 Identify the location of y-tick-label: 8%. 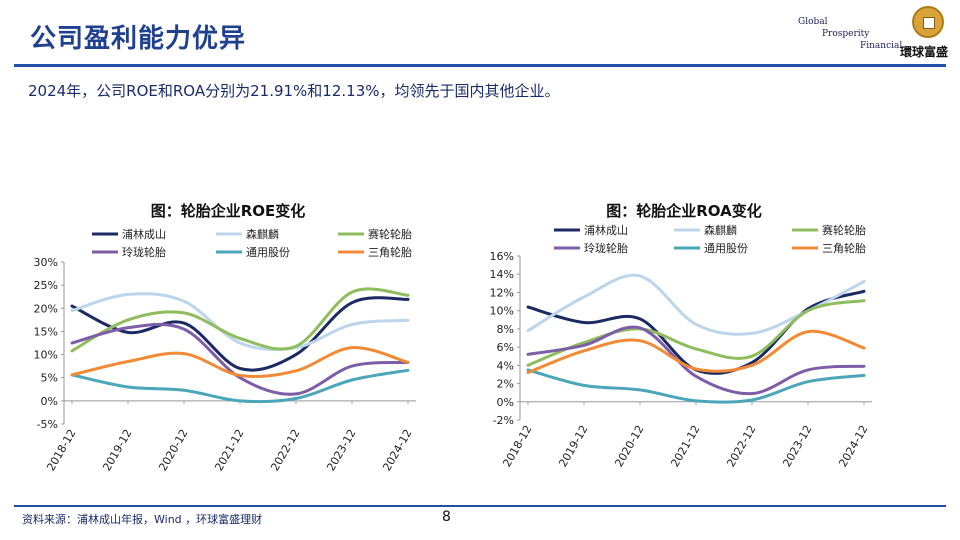
(505, 329).